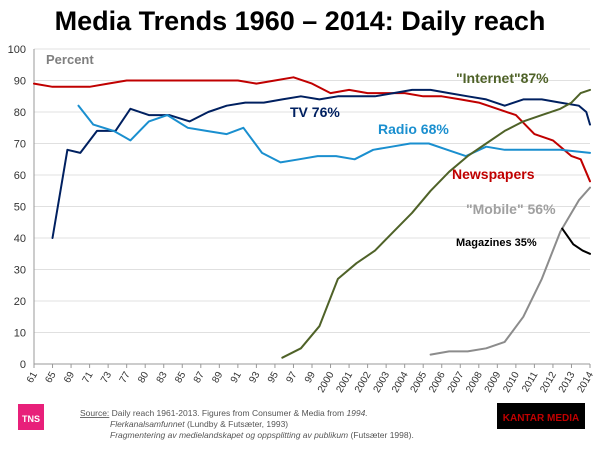 The width and height of the screenshot is (600, 450). Describe the element at coordinates (474, 382) in the screenshot. I see `x-tick-label: 2008` at that location.